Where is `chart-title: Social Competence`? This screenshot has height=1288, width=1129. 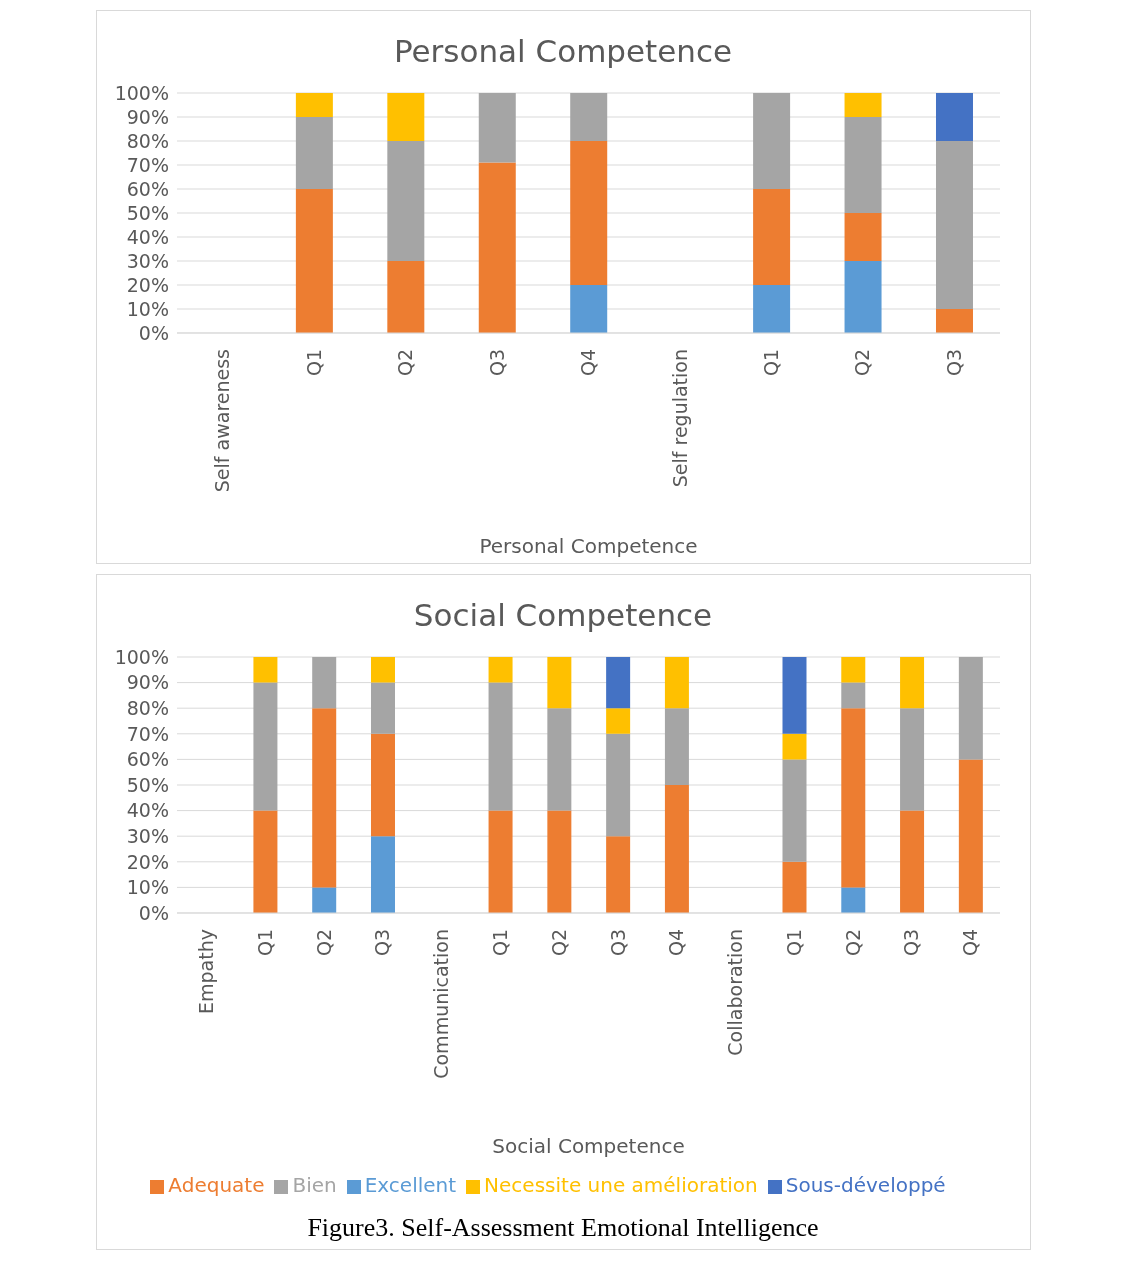 chart-title: Social Competence is located at coordinates (563, 615).